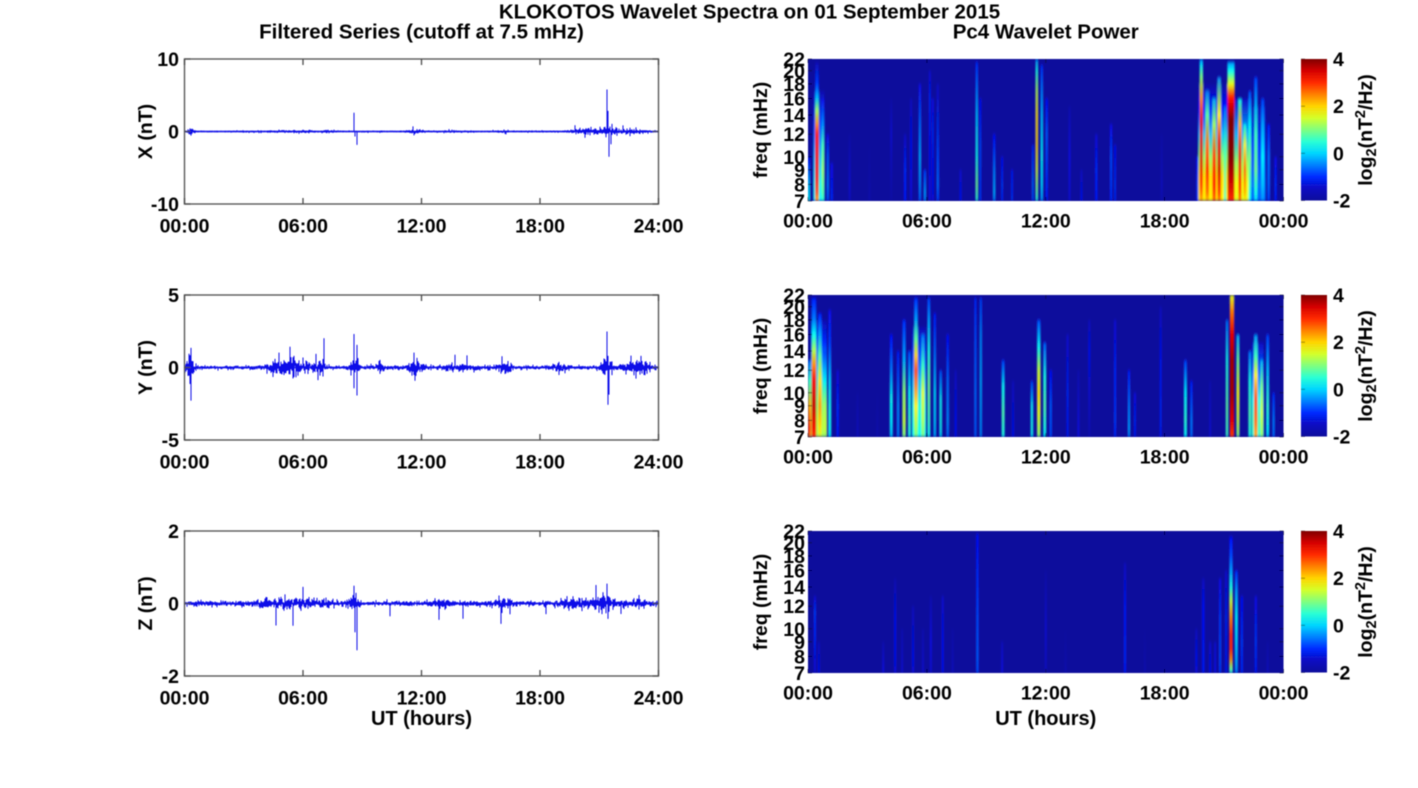 This screenshot has width=1418, height=788. I want to click on svg-text: 5, so click(173, 296).